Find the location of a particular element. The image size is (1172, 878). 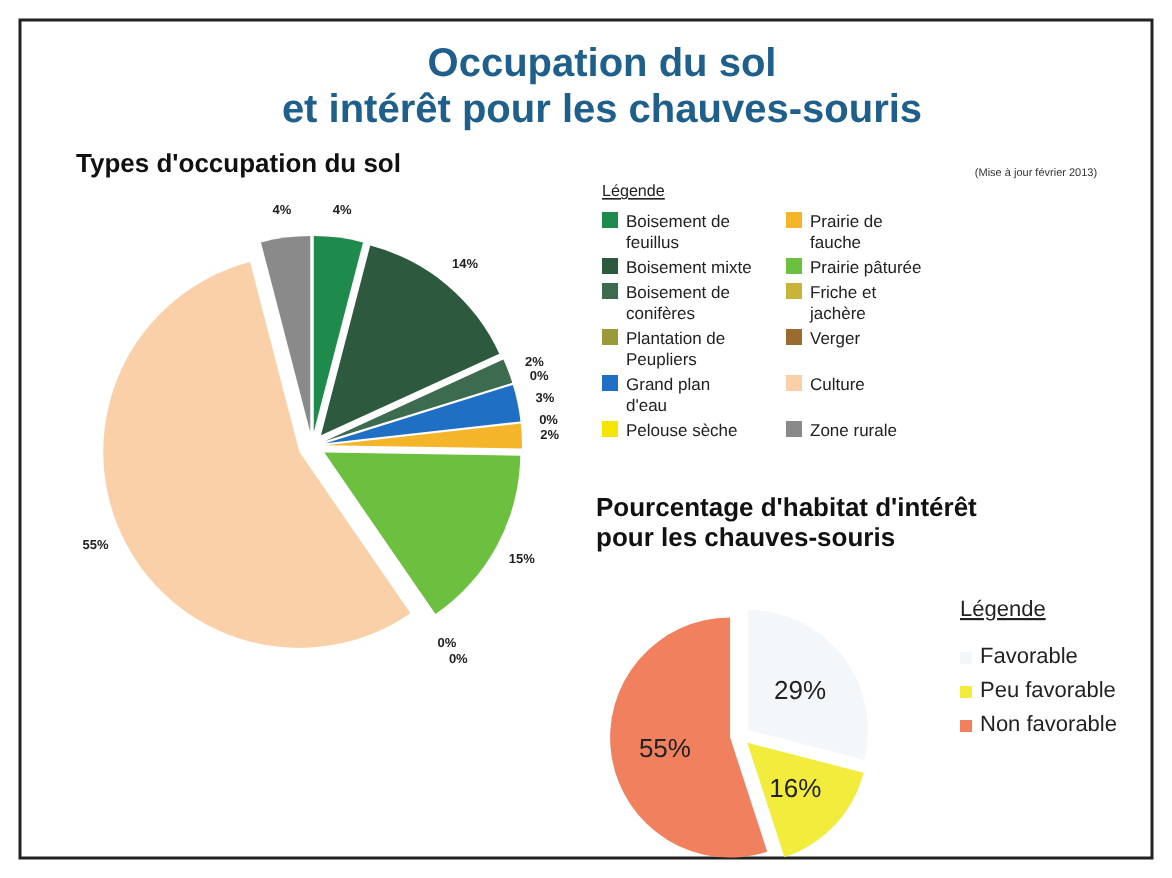

legend-label: Favorable is located at coordinates (1029, 657).